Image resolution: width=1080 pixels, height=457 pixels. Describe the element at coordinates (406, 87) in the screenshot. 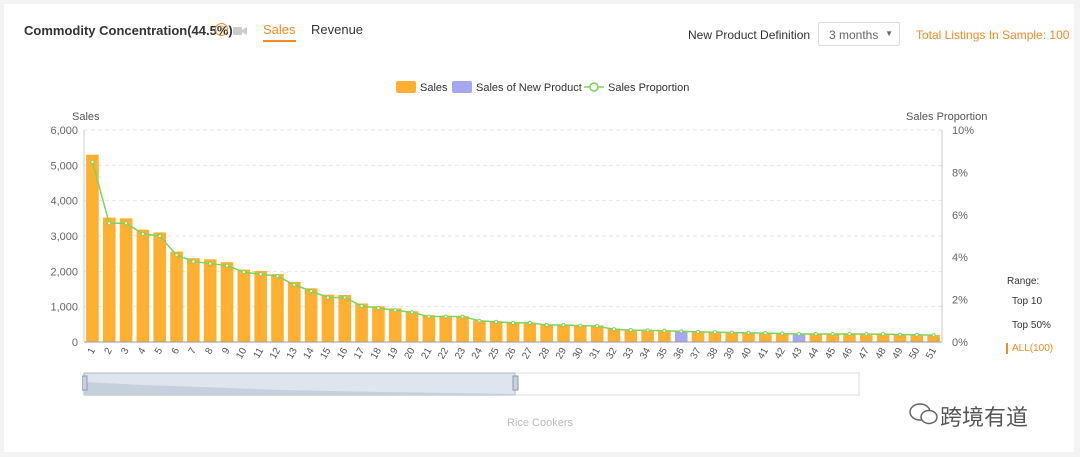

I see `legend-swatch-sales` at that location.